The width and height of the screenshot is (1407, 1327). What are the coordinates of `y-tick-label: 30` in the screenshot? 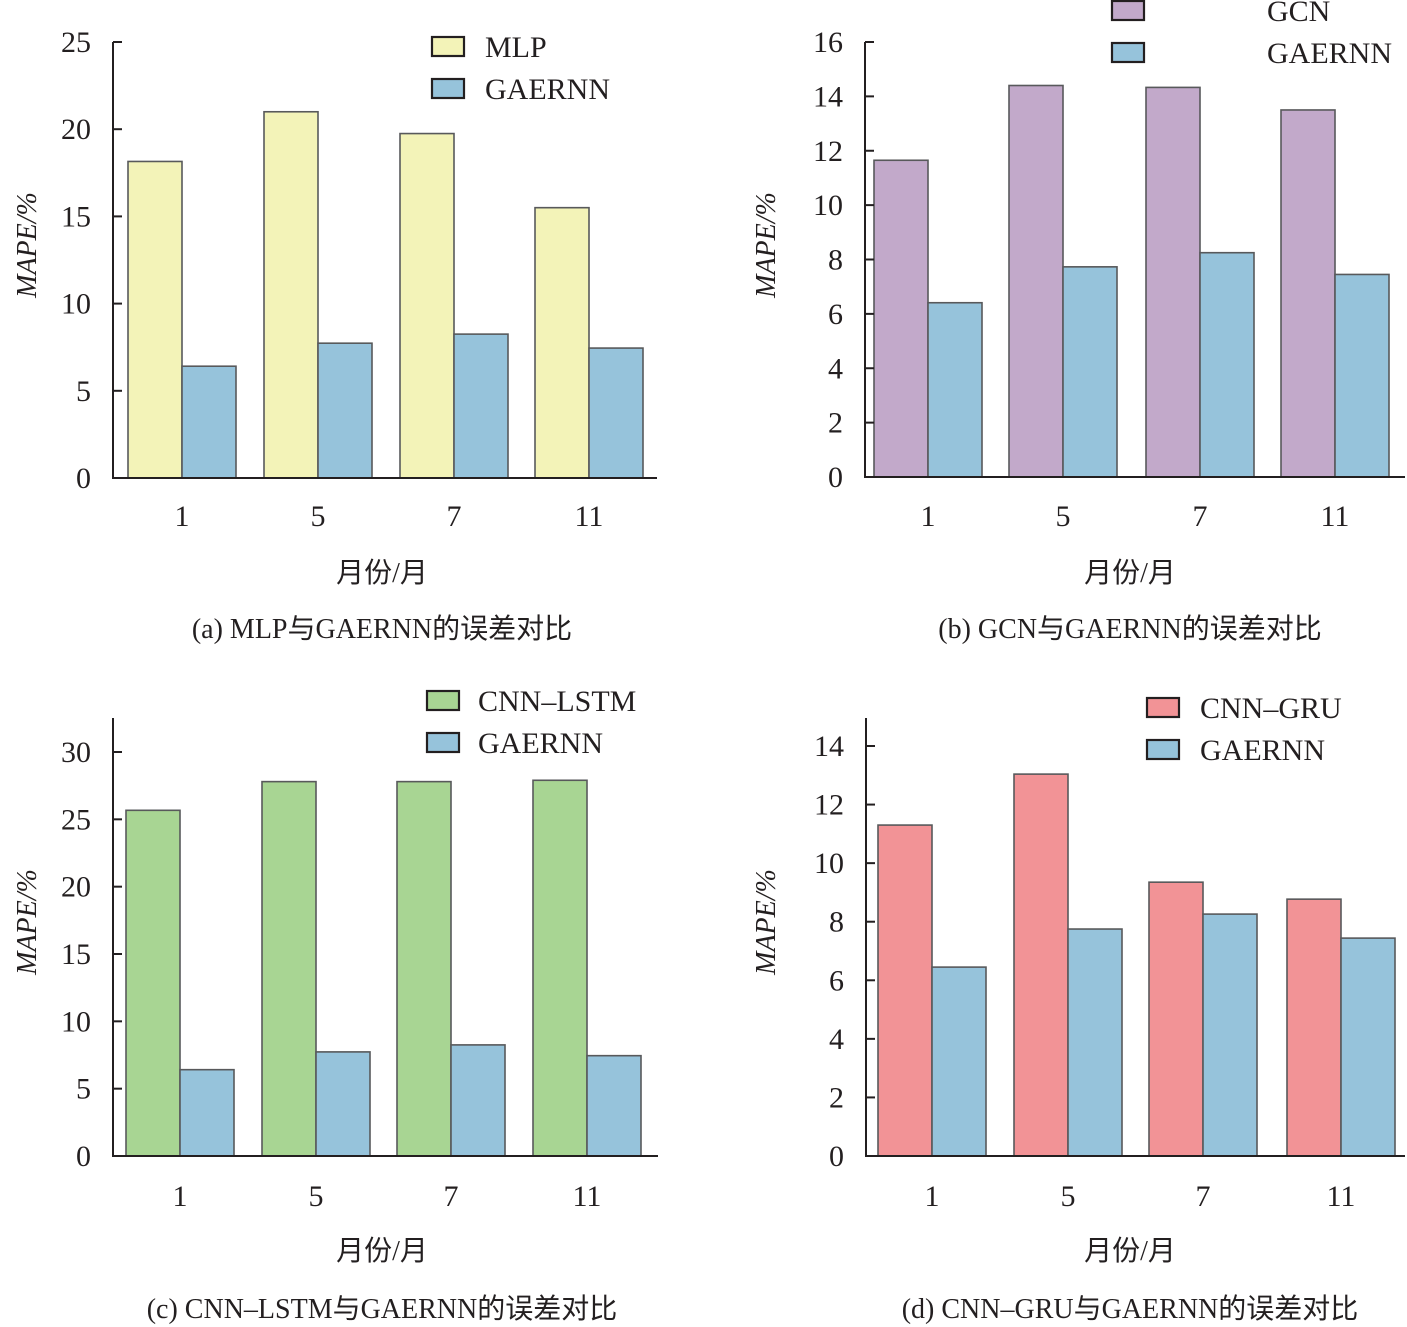 It's located at (76, 752).